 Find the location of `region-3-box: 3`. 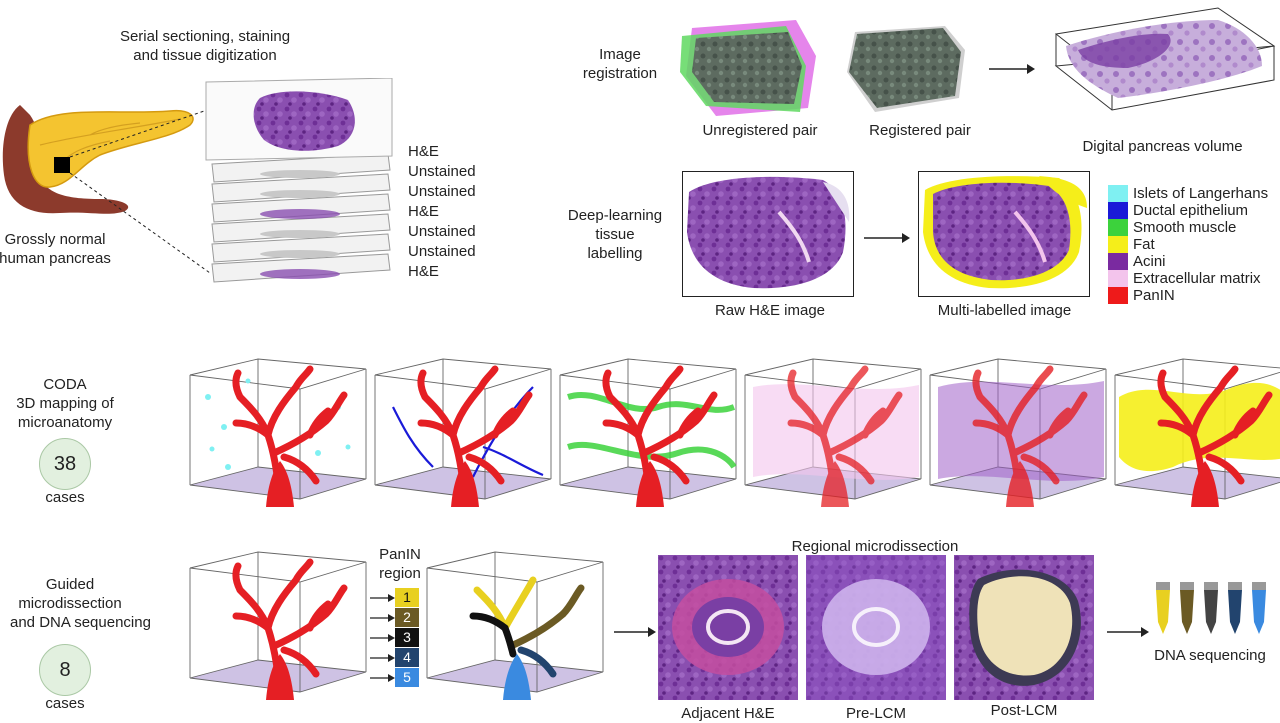

region-3-box: 3 is located at coordinates (407, 637).